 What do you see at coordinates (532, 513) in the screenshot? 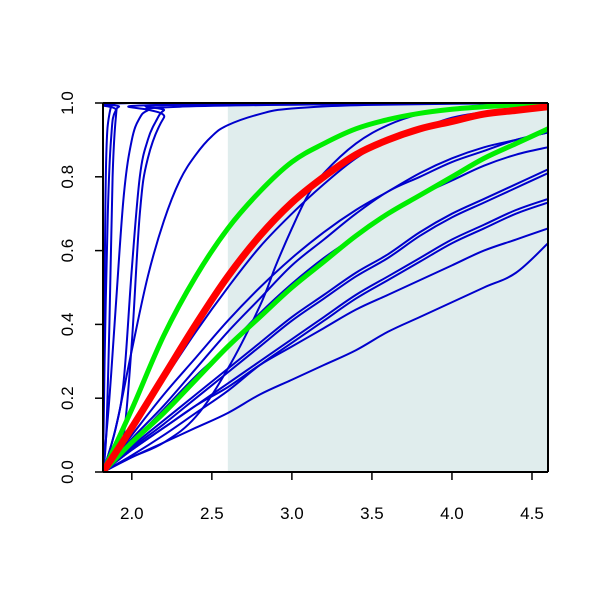
I see `x-tick-label-5: 4.5` at bounding box center [532, 513].